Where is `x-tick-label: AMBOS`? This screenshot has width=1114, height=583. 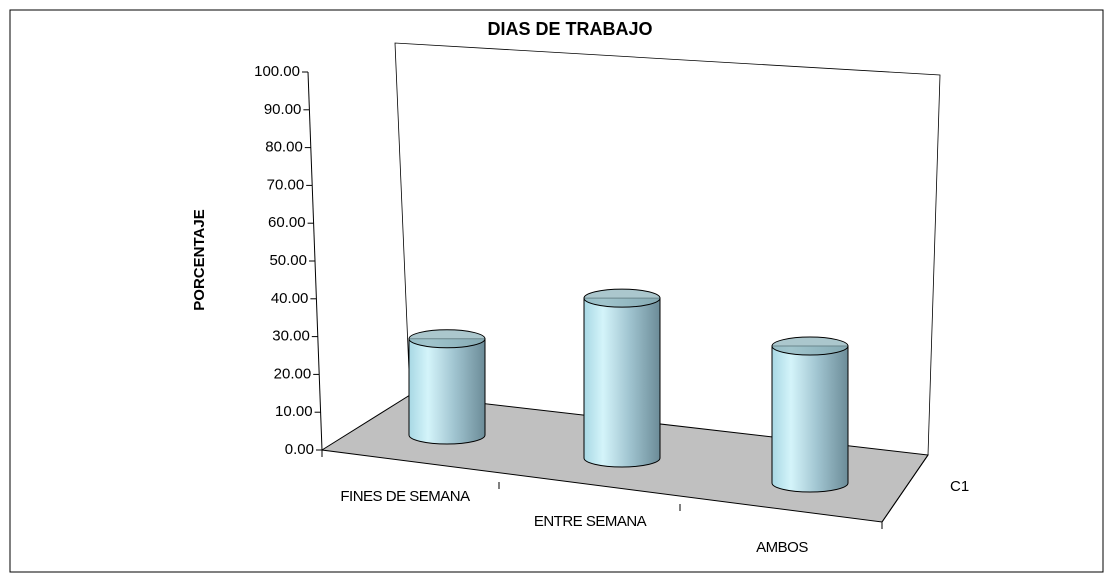
x-tick-label: AMBOS is located at coordinates (782, 547).